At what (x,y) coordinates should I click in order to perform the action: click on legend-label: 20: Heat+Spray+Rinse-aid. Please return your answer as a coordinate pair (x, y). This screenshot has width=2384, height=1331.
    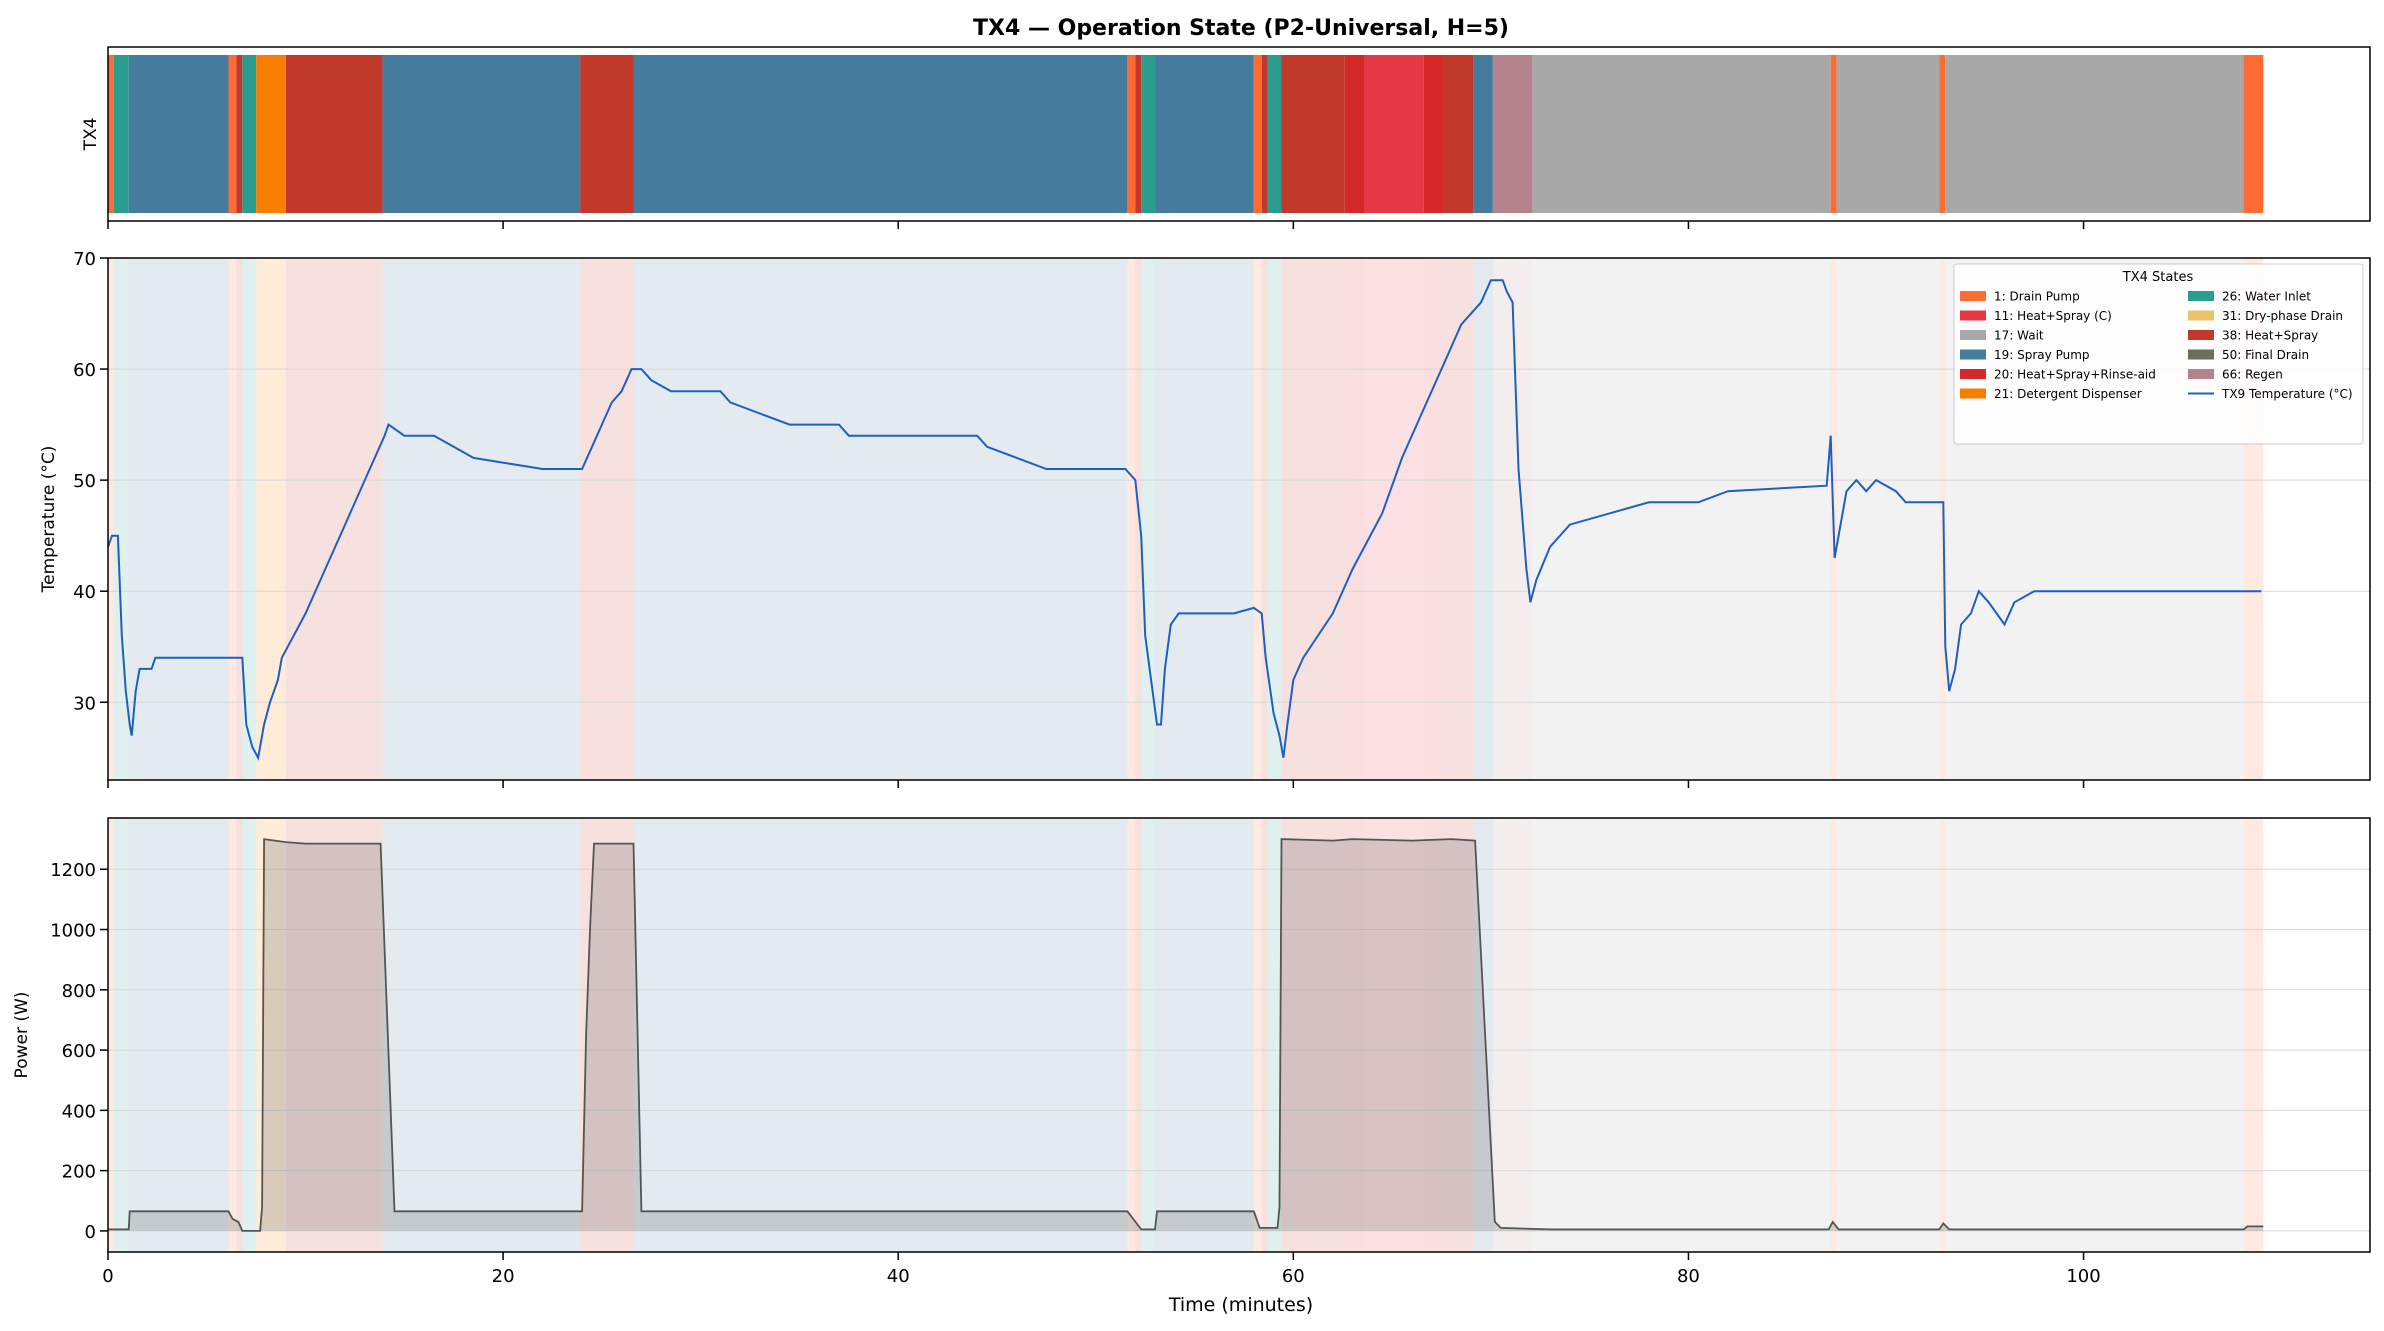
    Looking at the image, I should click on (2075, 375).